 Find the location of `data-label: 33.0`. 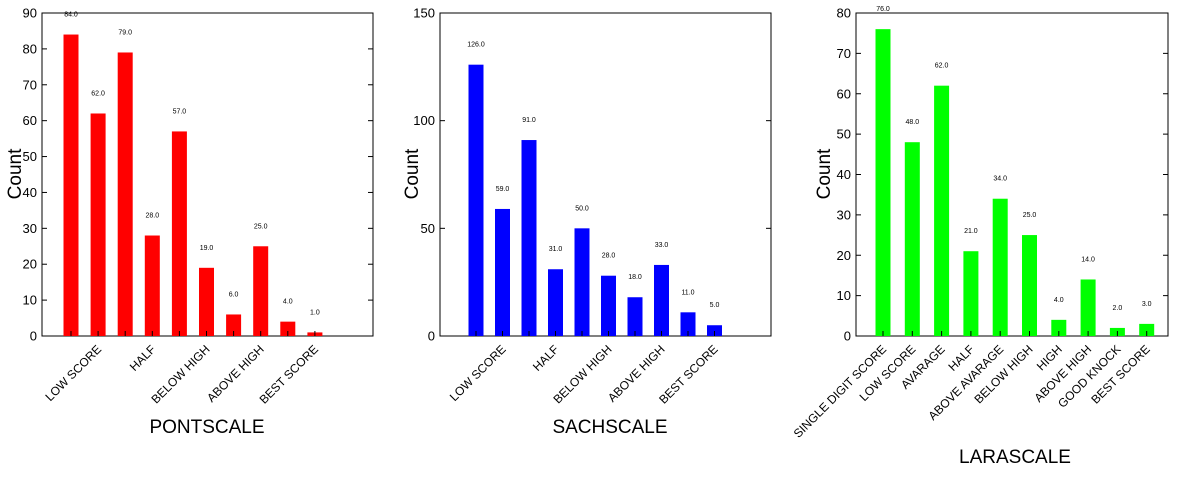

data-label: 33.0 is located at coordinates (662, 245).